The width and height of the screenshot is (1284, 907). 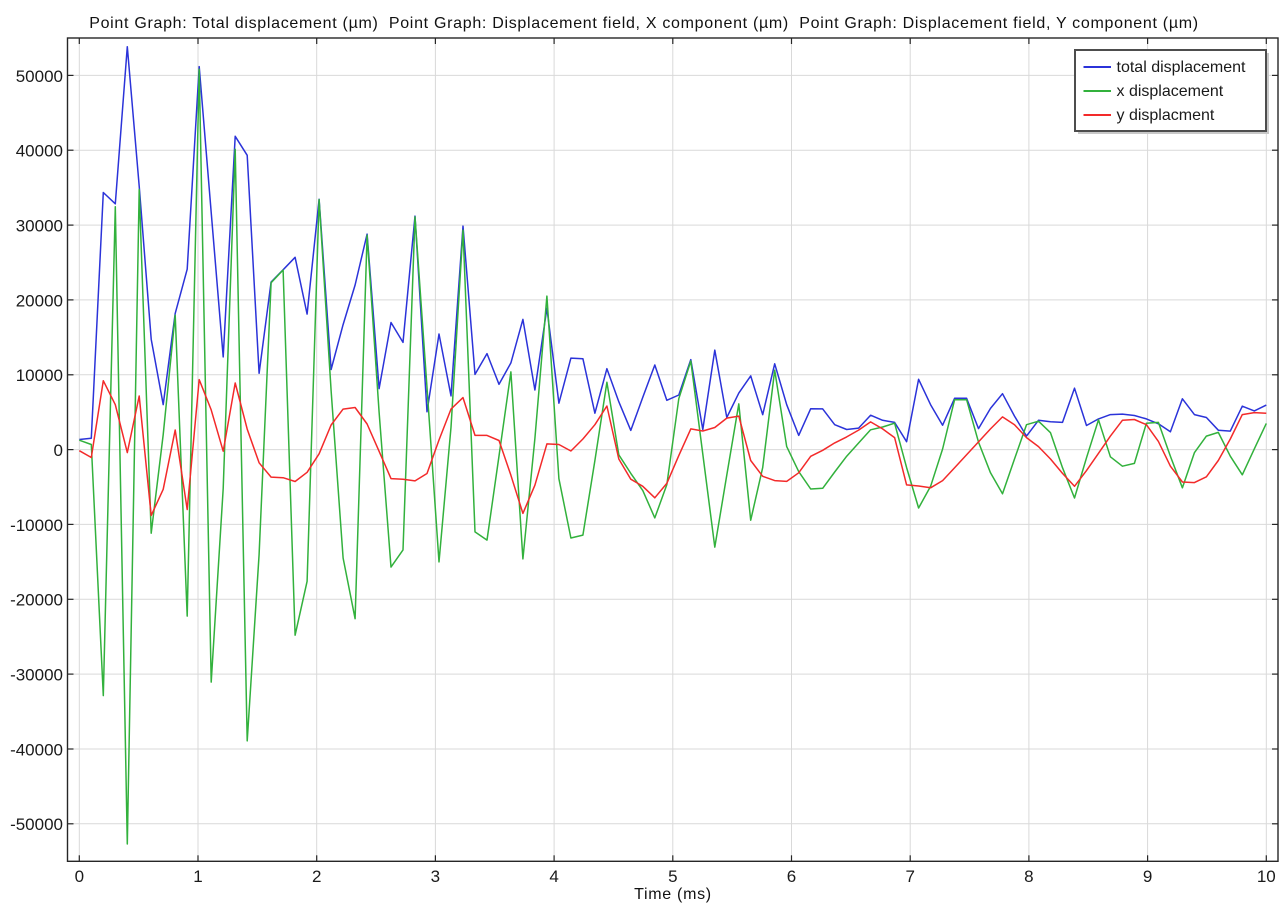 What do you see at coordinates (1166, 115) in the screenshot?
I see `svg-text: y displacment` at bounding box center [1166, 115].